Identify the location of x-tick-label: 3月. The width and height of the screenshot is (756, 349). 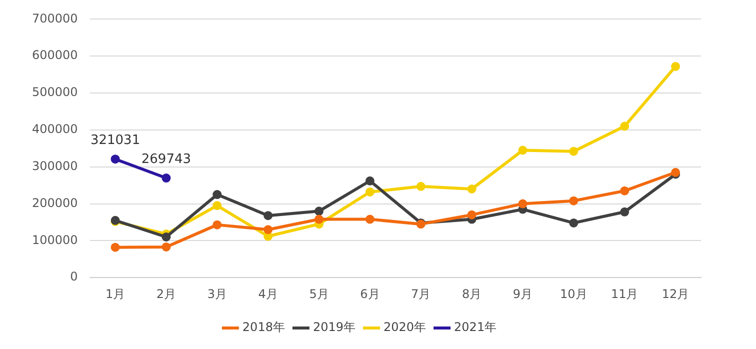
(217, 293).